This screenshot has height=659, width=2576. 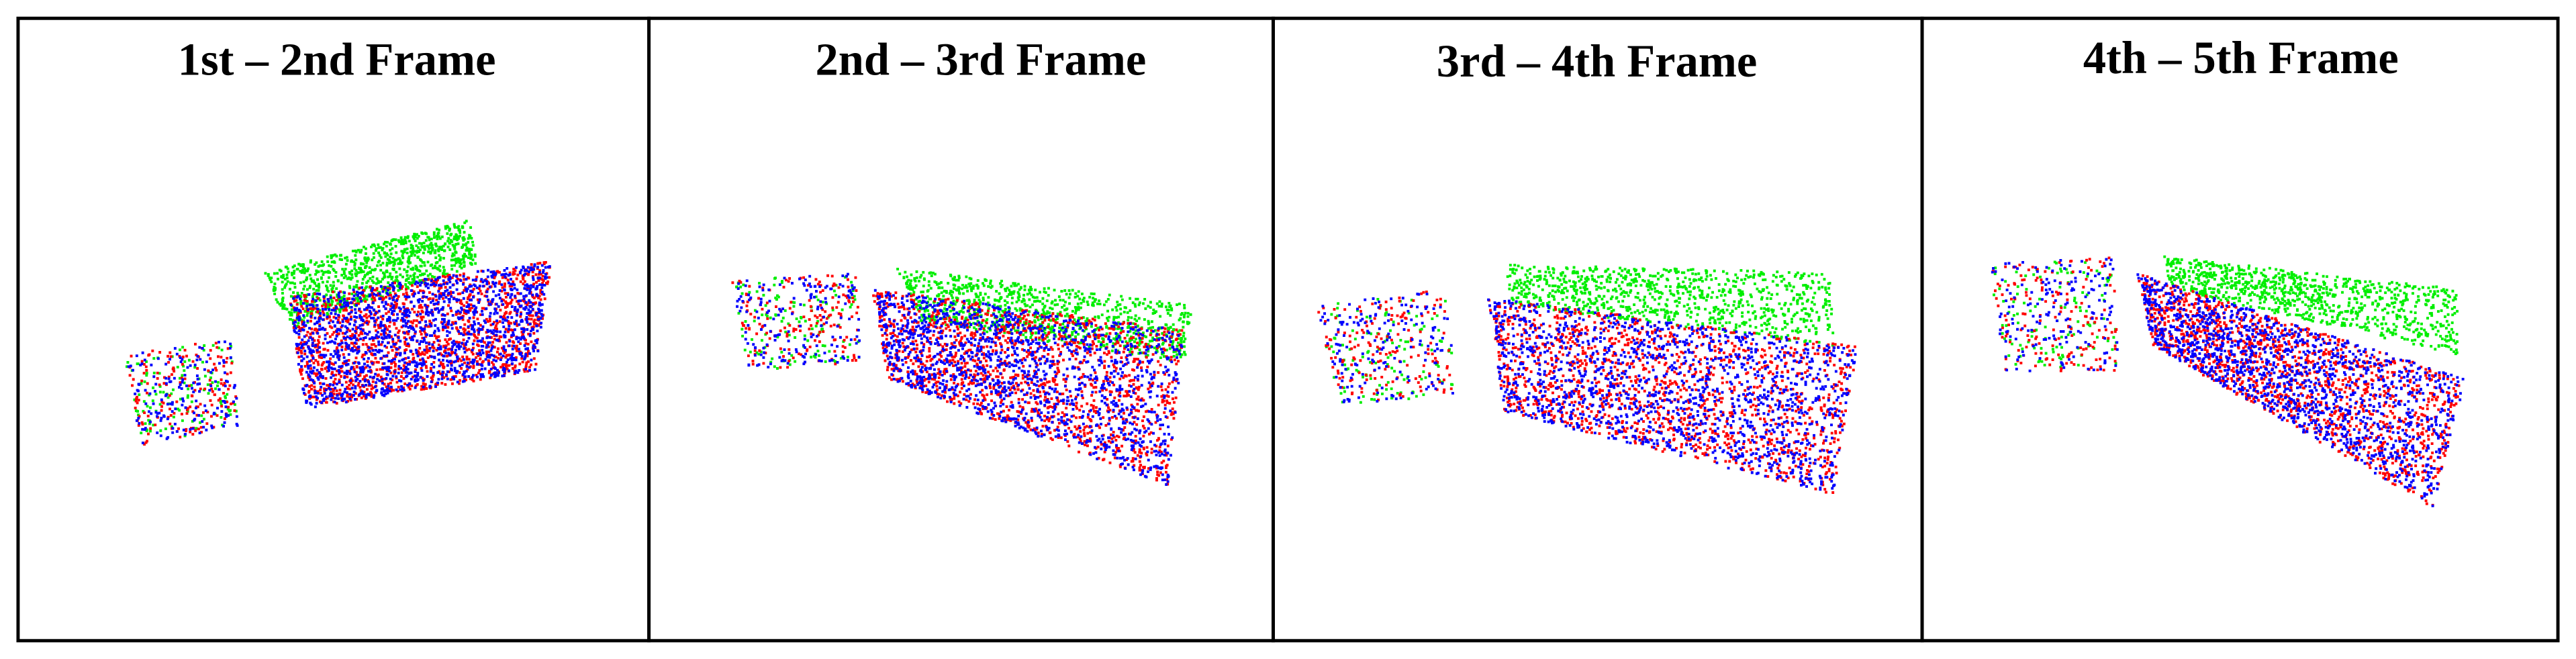 What do you see at coordinates (2241, 57) in the screenshot?
I see `panel-title: 4th – 5th Frame` at bounding box center [2241, 57].